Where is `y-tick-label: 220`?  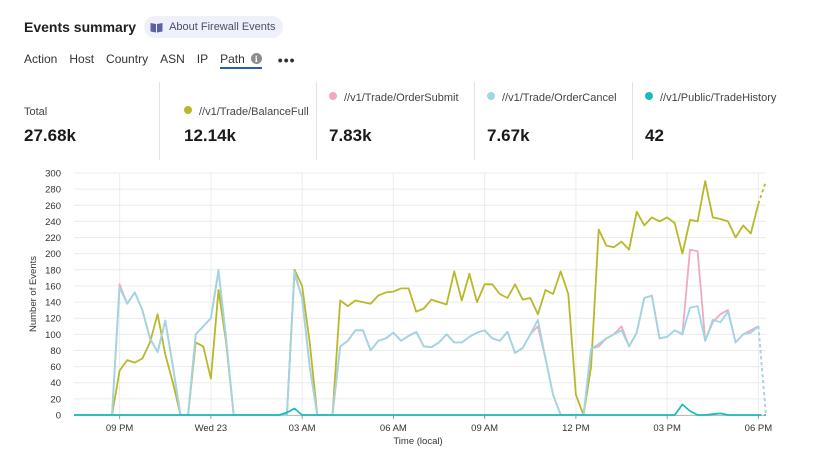
y-tick-label: 220 is located at coordinates (53, 238).